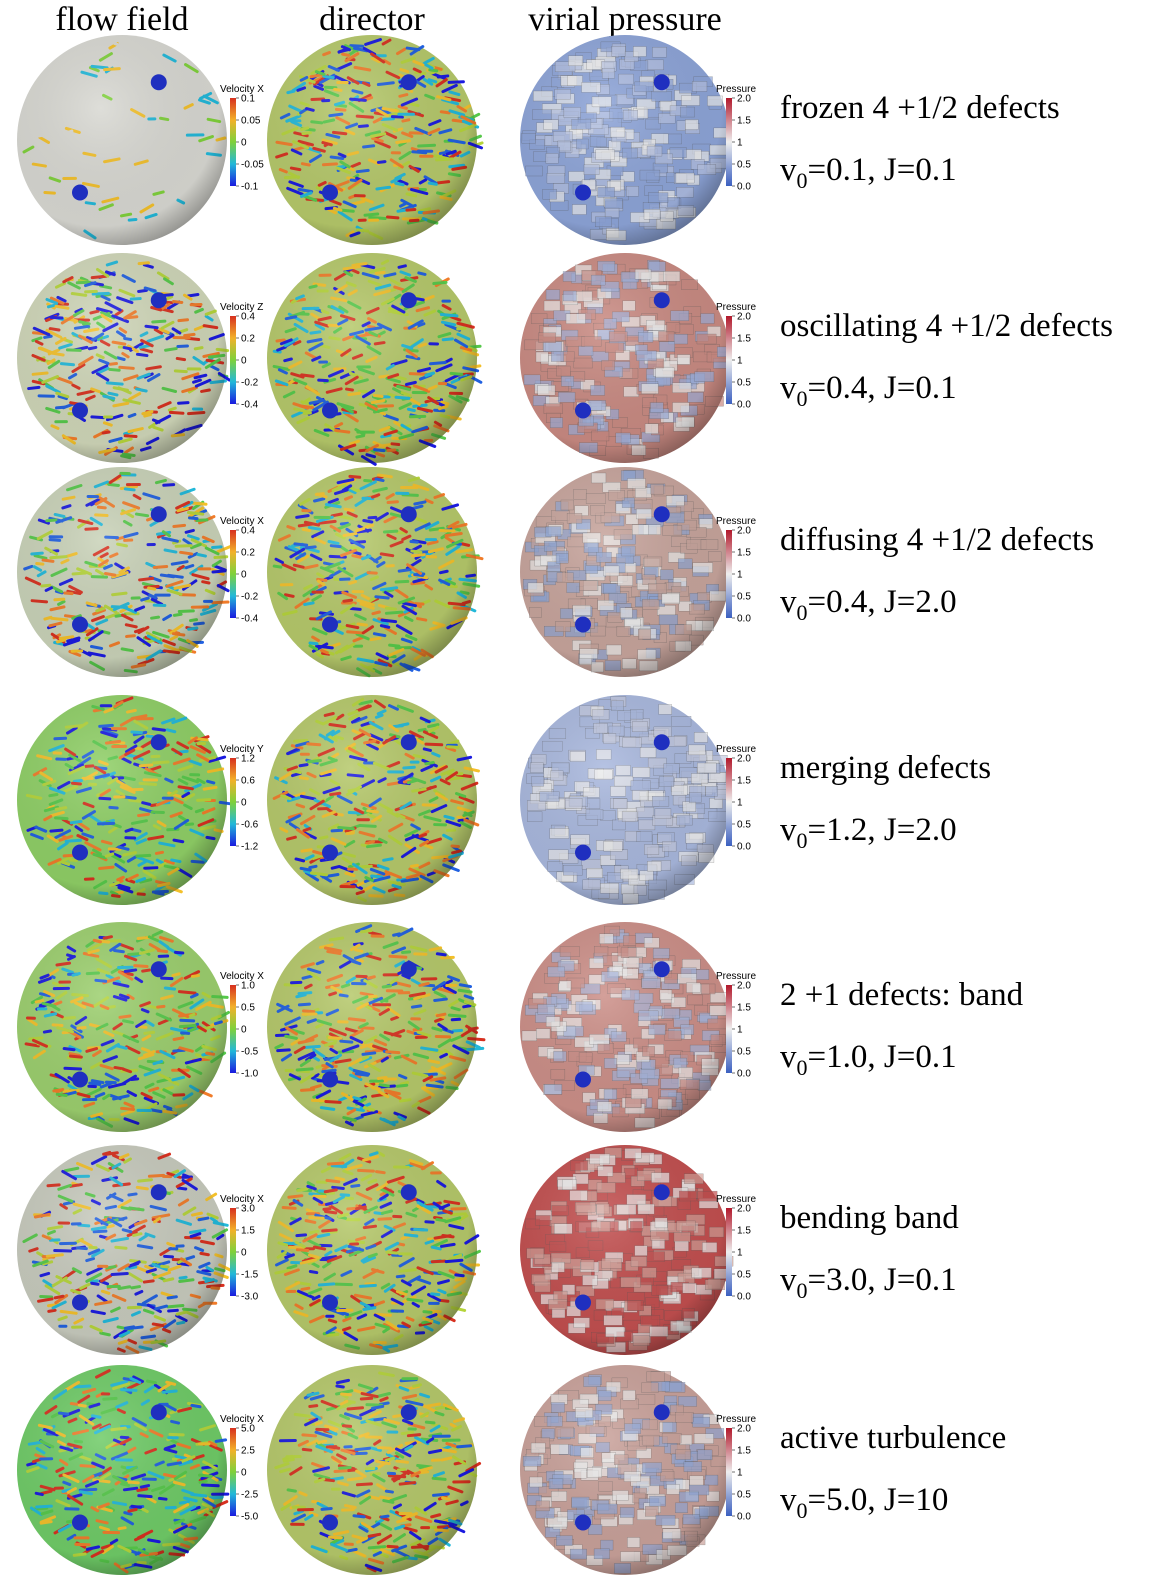 This screenshot has width=1172, height=1593. I want to click on row-title: diffusing 4 +1/2 defects, so click(937, 540).